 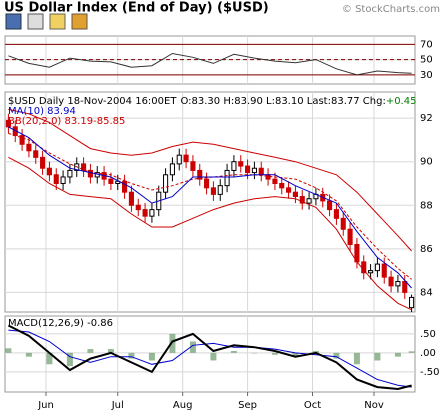 What do you see at coordinates (426, 249) in the screenshot?
I see `y-tick-label: 86` at bounding box center [426, 249].